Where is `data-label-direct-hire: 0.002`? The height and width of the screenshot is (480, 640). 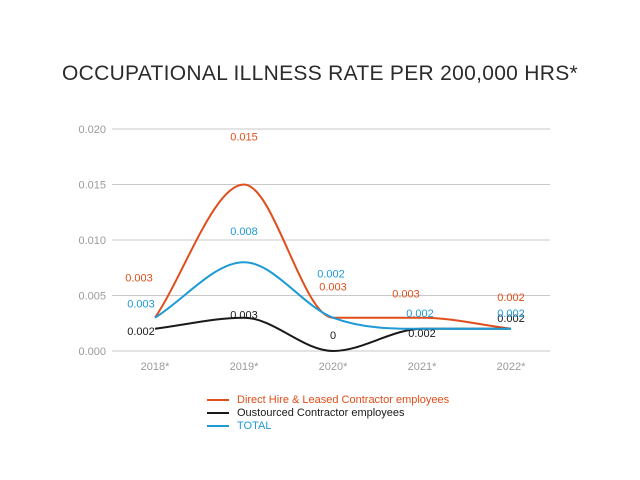
data-label-direct-hire: 0.002 is located at coordinates (511, 298).